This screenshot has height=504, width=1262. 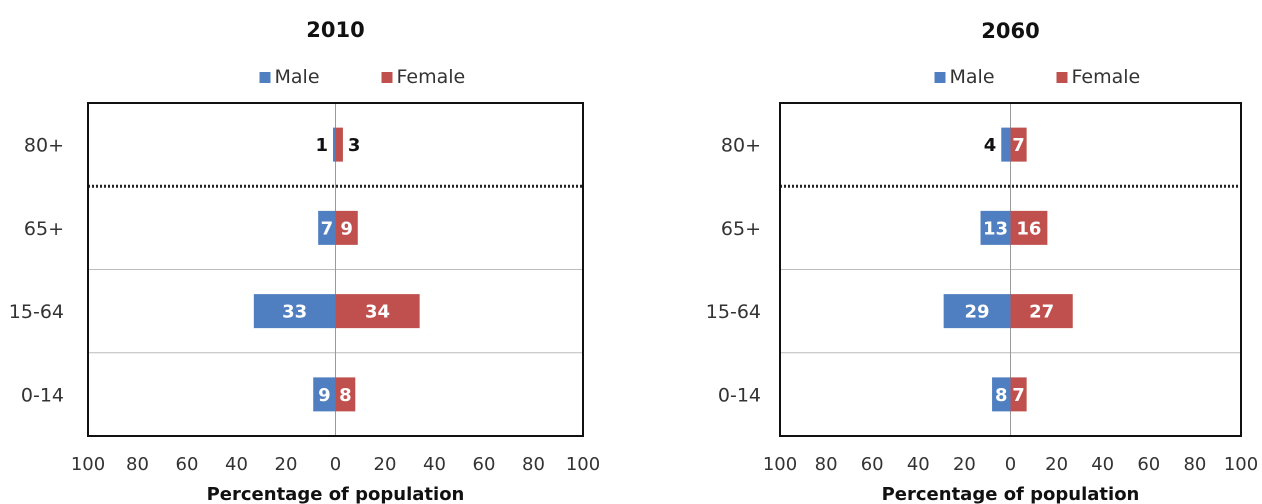 I want to click on data-label-female: 9, so click(x=346, y=228).